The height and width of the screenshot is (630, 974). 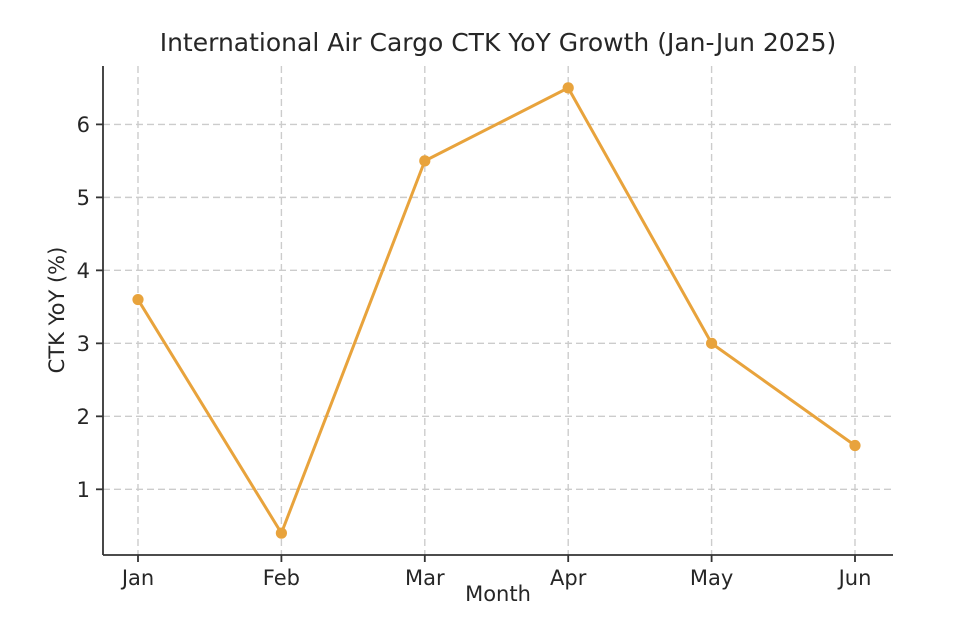 What do you see at coordinates (498, 594) in the screenshot?
I see `x-axis-label: Month` at bounding box center [498, 594].